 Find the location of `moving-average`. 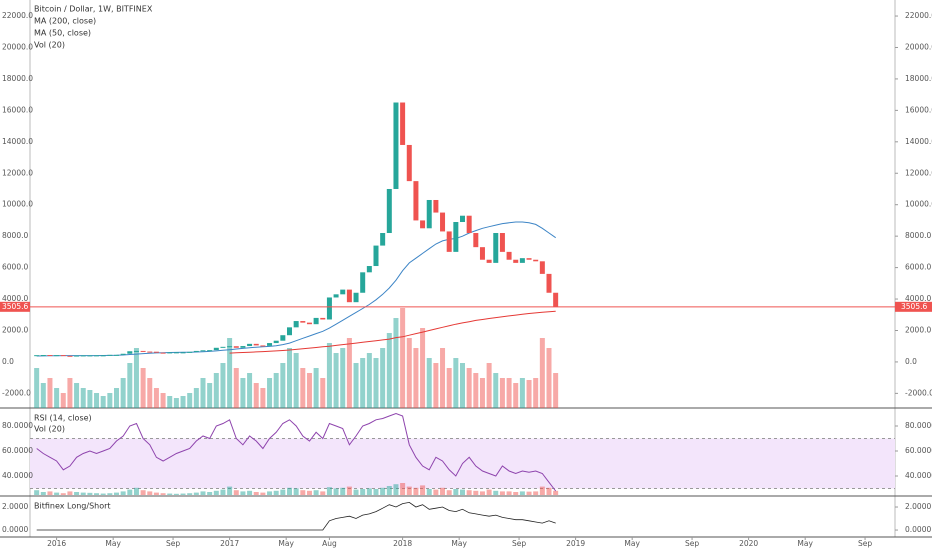

moving-average is located at coordinates (392, 332).